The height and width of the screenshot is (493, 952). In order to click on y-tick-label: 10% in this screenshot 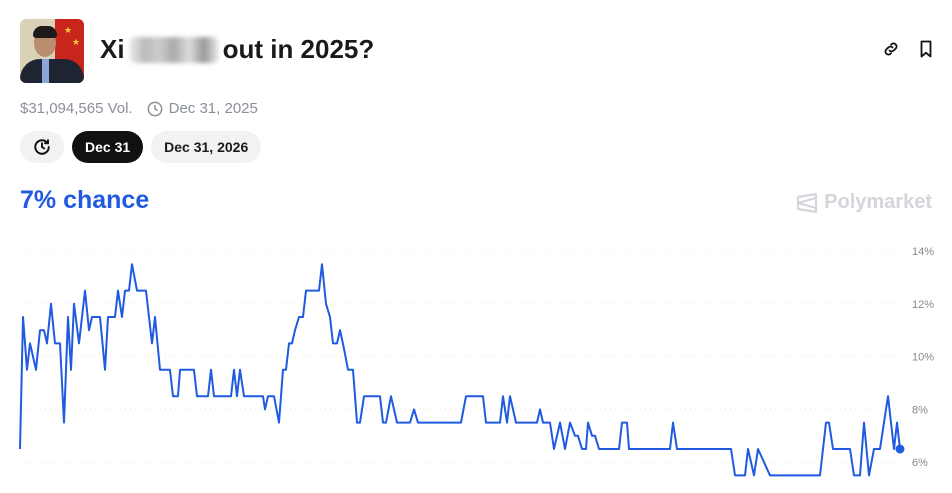, I will do `click(923, 358)`.